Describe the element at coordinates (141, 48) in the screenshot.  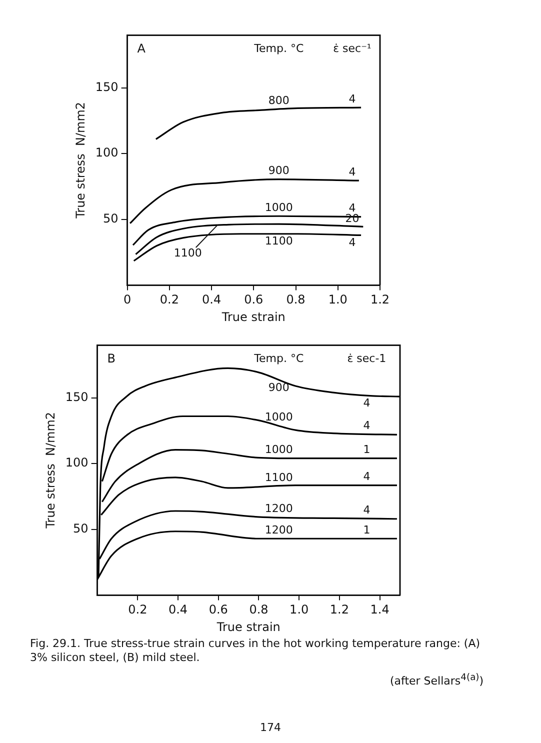
I see `text: A` at that location.